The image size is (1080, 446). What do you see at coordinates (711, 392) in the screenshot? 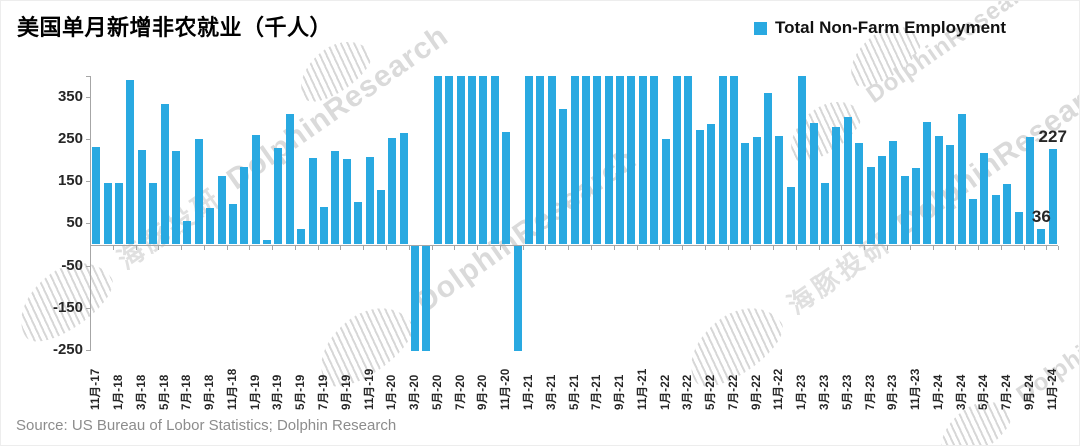
I see `x-axis-label: 5月-22` at bounding box center [711, 392].